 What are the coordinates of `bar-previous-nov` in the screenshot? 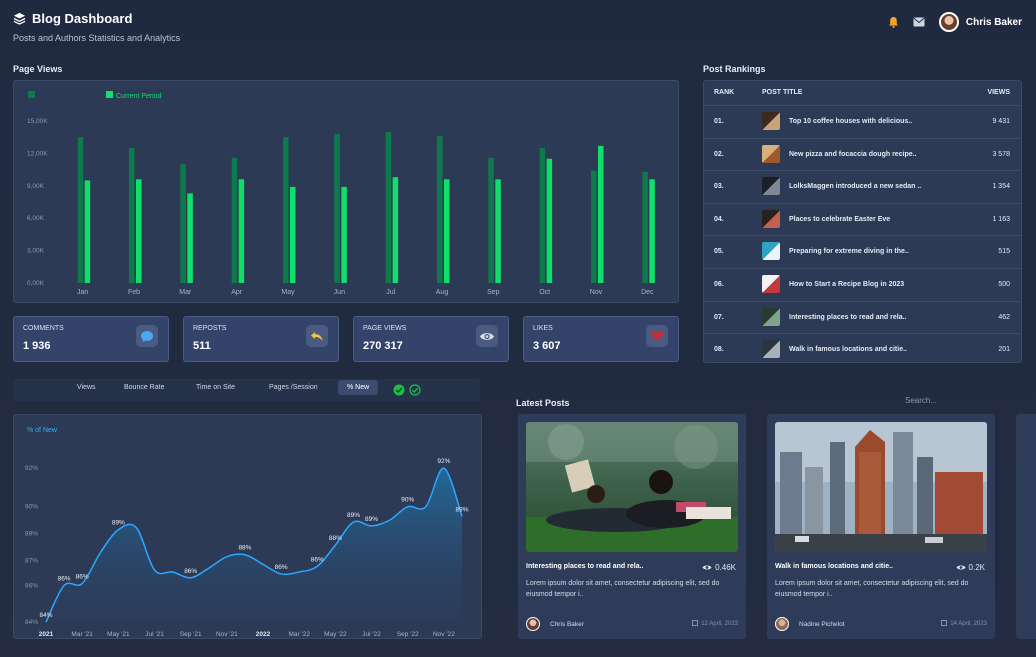 It's located at (594, 226).